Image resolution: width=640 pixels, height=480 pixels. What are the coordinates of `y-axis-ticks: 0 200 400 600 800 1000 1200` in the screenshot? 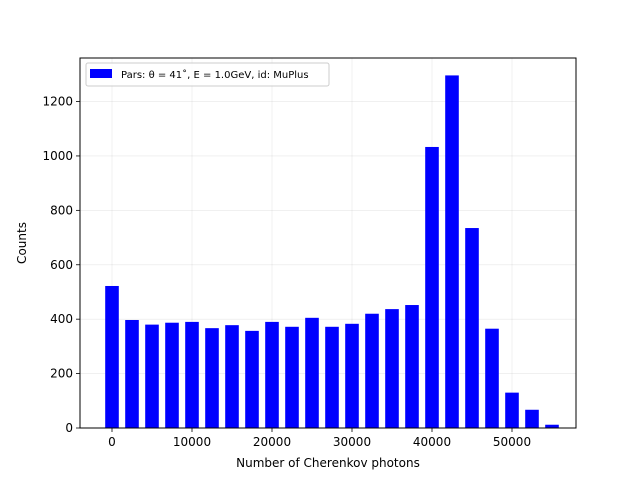 It's located at (61, 265).